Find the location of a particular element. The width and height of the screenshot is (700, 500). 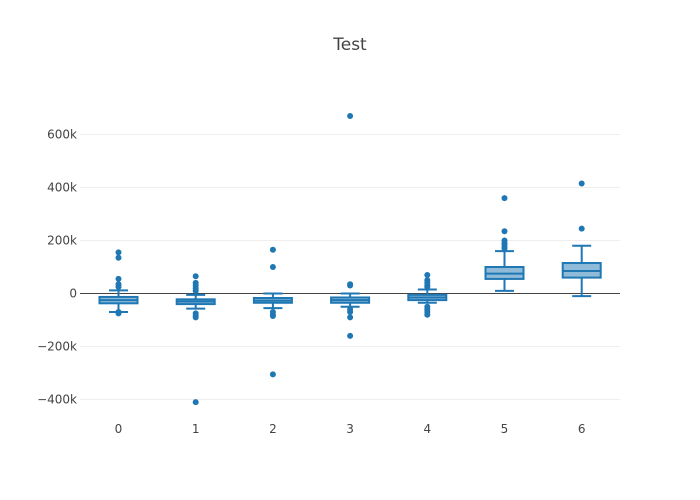

x-axis-ticks: 0 1 2 3 4 5 6 is located at coordinates (350, 429).